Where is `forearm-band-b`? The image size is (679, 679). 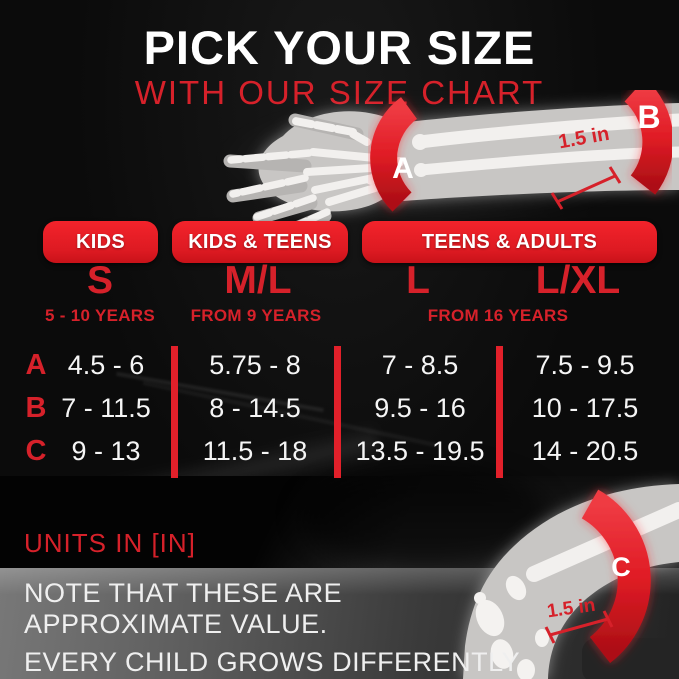 forearm-band-b is located at coordinates (649, 142).